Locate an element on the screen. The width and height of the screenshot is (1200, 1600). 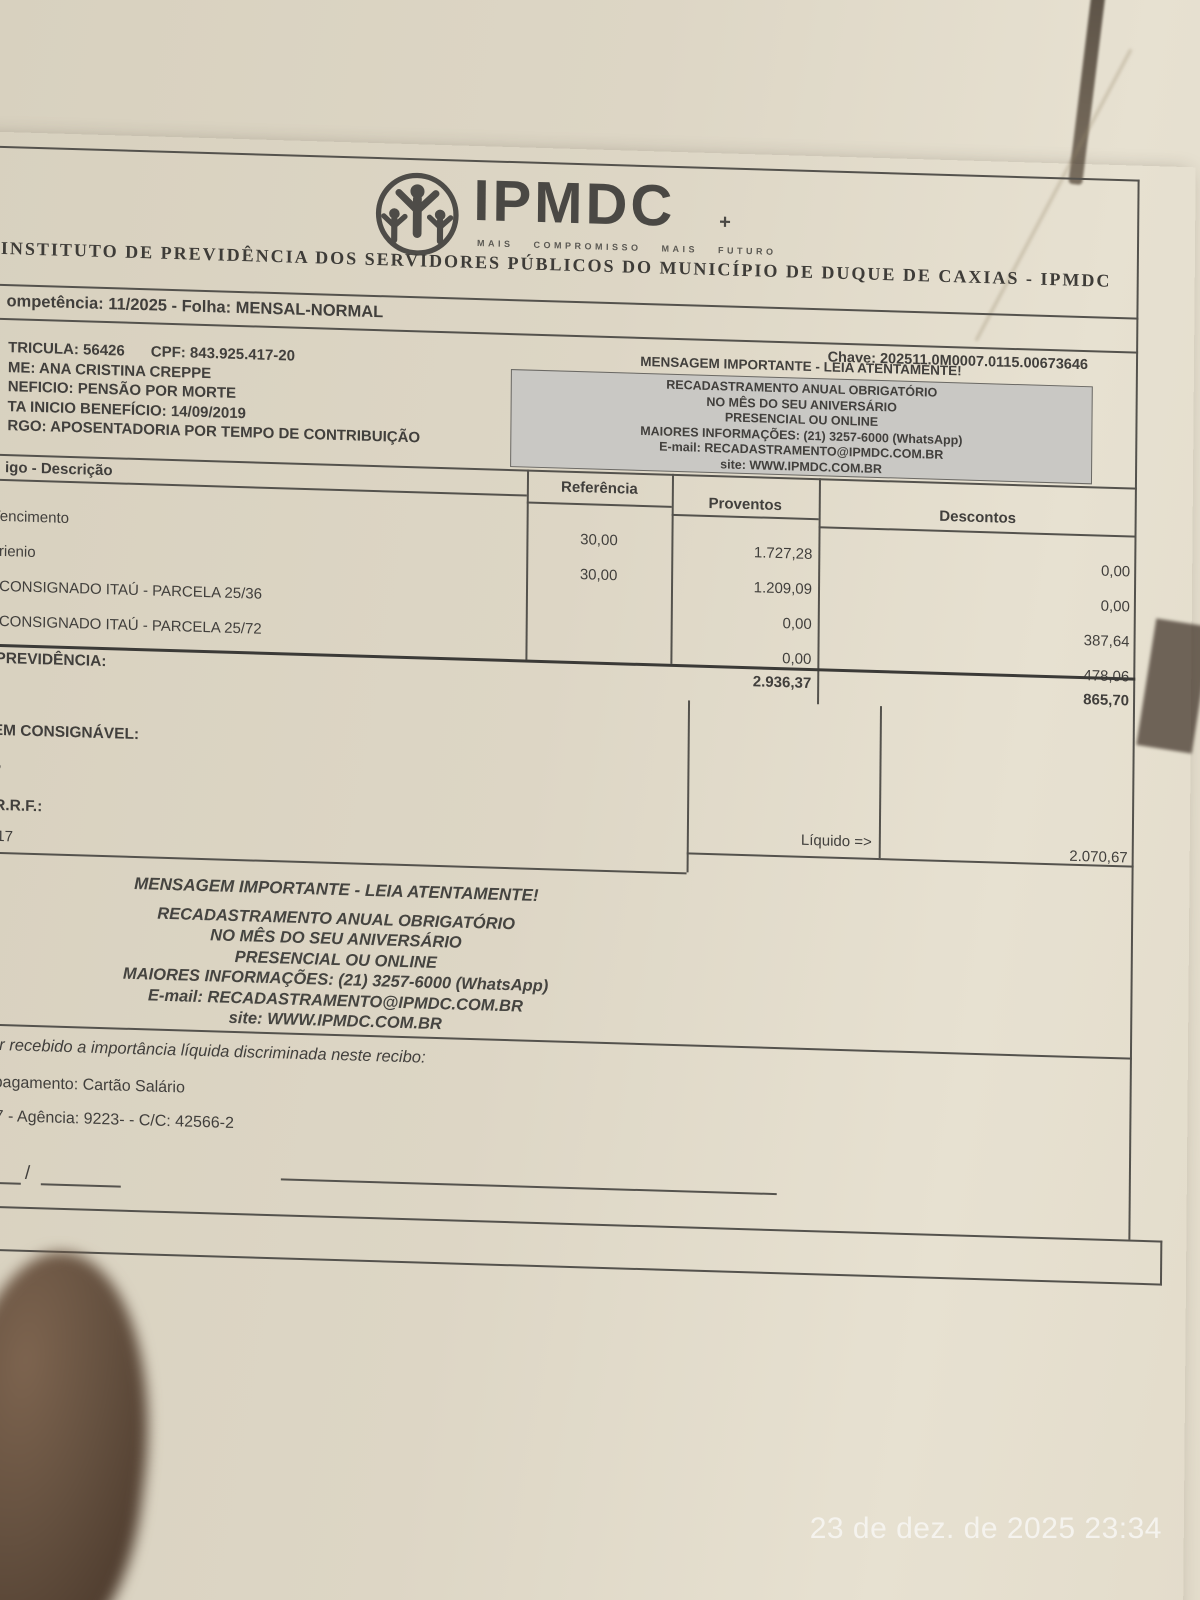
column-header-proventos: Proventos is located at coordinates (745, 504).